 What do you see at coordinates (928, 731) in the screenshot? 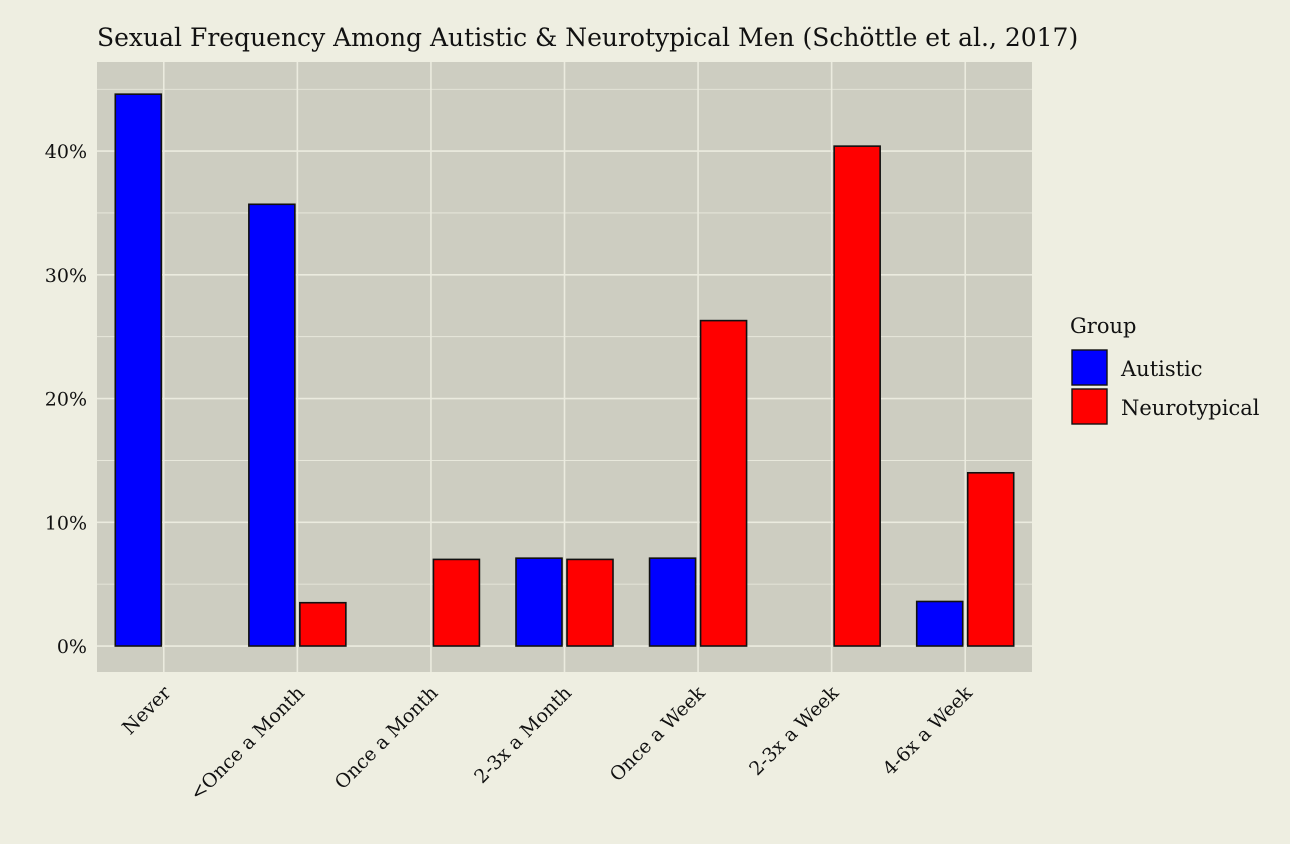
I see `x-tick-label: 4-6x a Week` at bounding box center [928, 731].